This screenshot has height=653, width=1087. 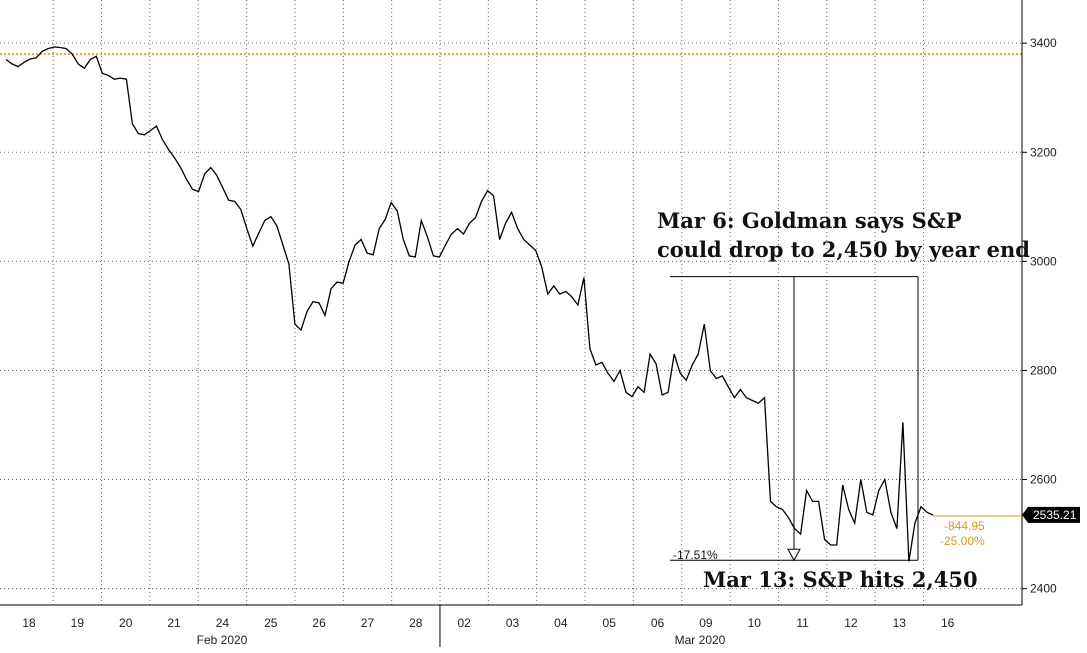 I want to click on x-tick-label: 16, so click(x=948, y=623).